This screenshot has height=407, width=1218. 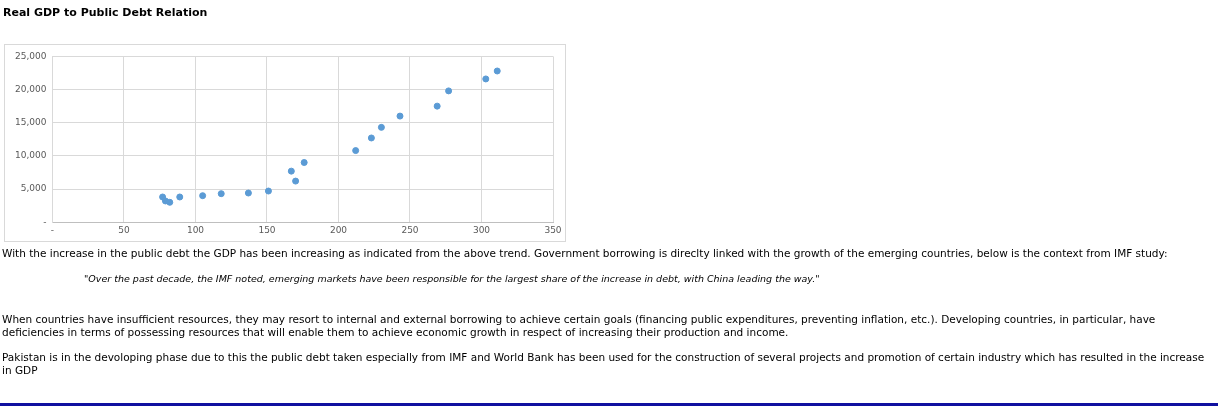 What do you see at coordinates (410, 229) in the screenshot?
I see `x-tick-label: 250` at bounding box center [410, 229].